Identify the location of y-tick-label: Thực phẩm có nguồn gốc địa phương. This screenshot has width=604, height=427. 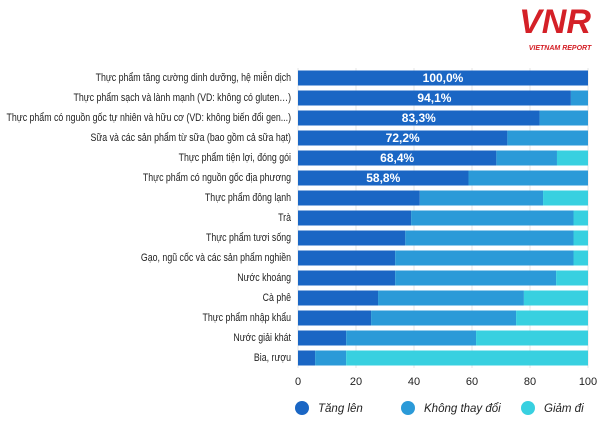
(217, 178).